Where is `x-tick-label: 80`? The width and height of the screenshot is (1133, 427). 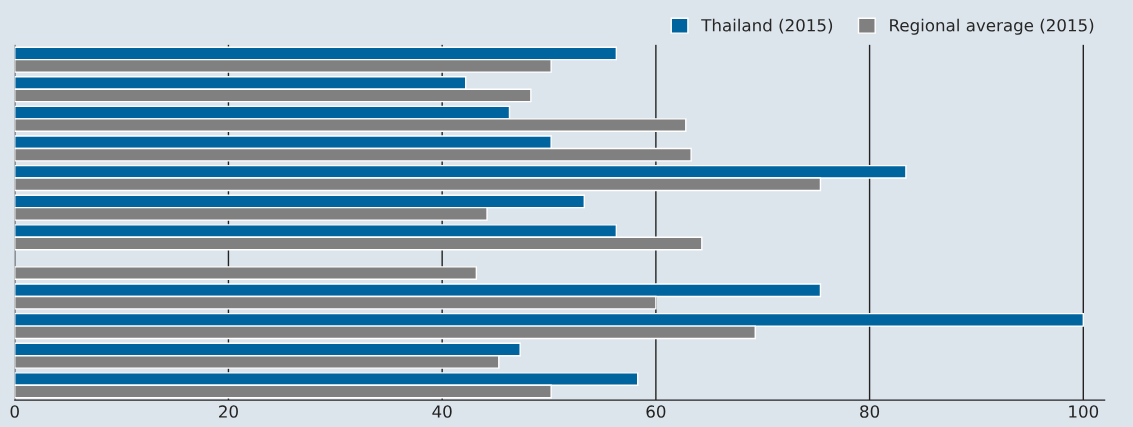
x-tick-label: 80 is located at coordinates (870, 411).